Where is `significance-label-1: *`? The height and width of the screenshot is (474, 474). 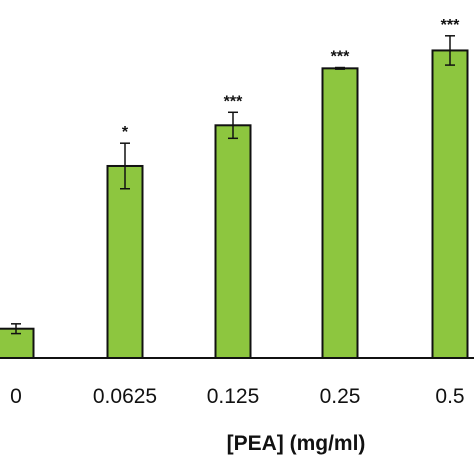
significance-label-1: * is located at coordinates (125, 132).